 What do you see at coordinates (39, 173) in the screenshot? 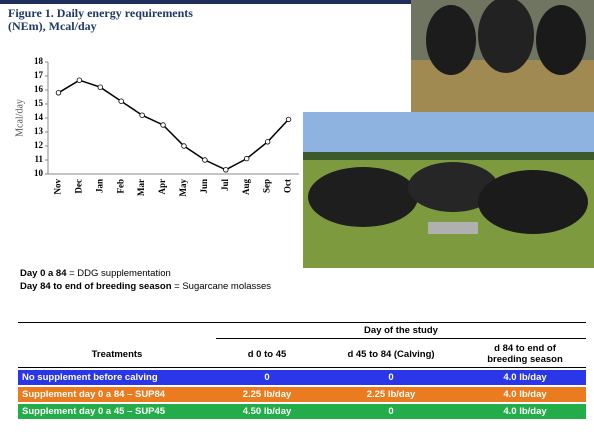
I see `y-tick-label: 10` at bounding box center [39, 173].